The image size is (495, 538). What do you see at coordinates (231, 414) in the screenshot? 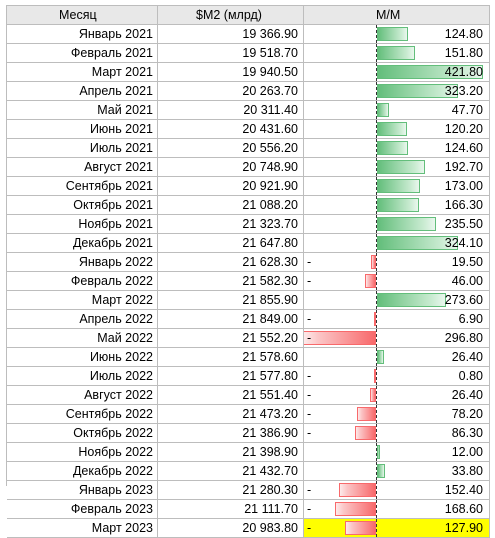
I see `m2-cell: 21 473.20` at bounding box center [231, 414].